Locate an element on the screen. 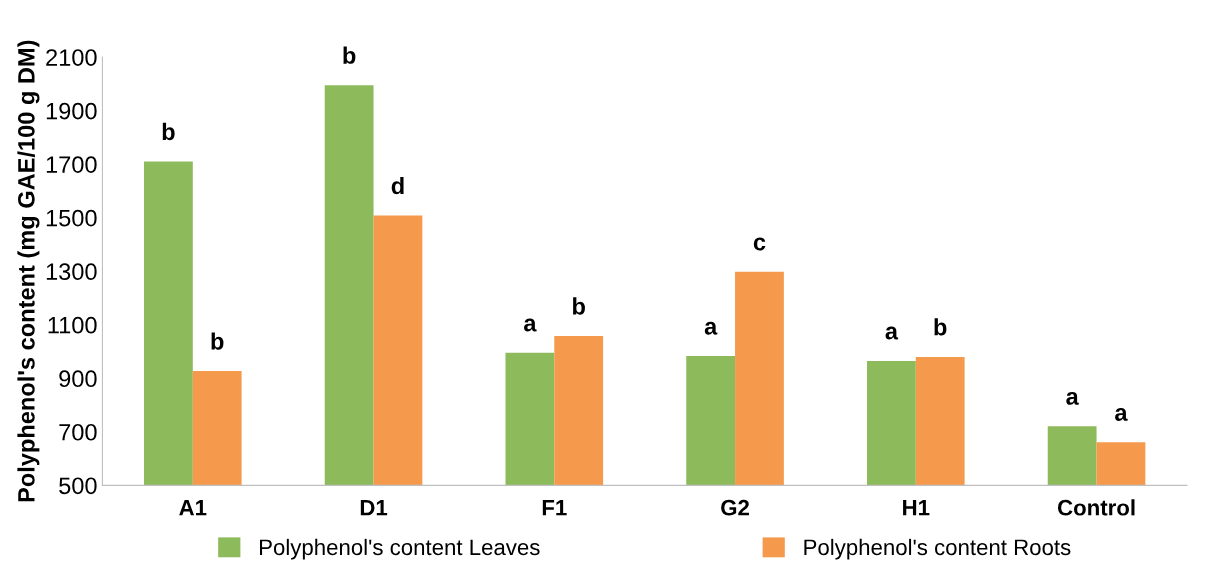 The width and height of the screenshot is (1205, 571). y-tick-label: 1300 is located at coordinates (71, 272).